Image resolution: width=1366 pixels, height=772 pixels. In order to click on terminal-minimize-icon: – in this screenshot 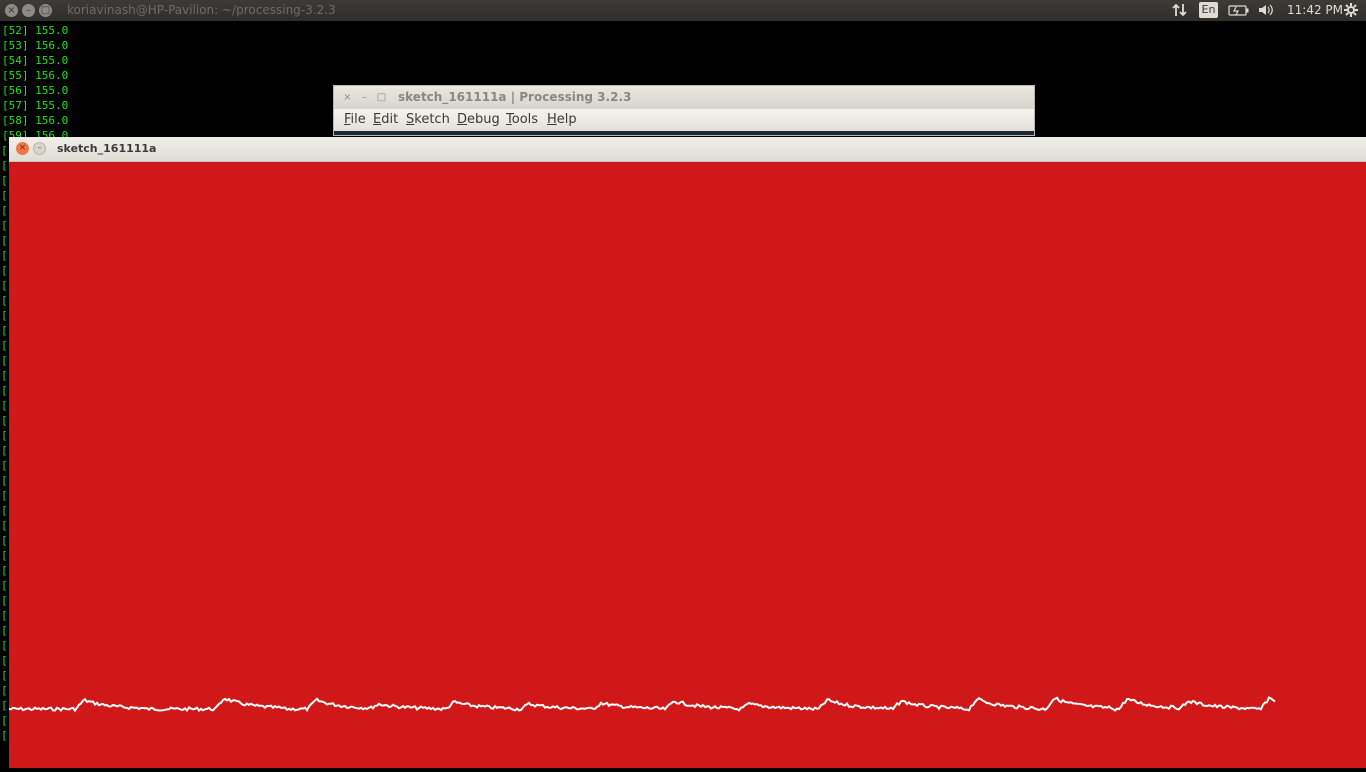, I will do `click(28, 10)`.